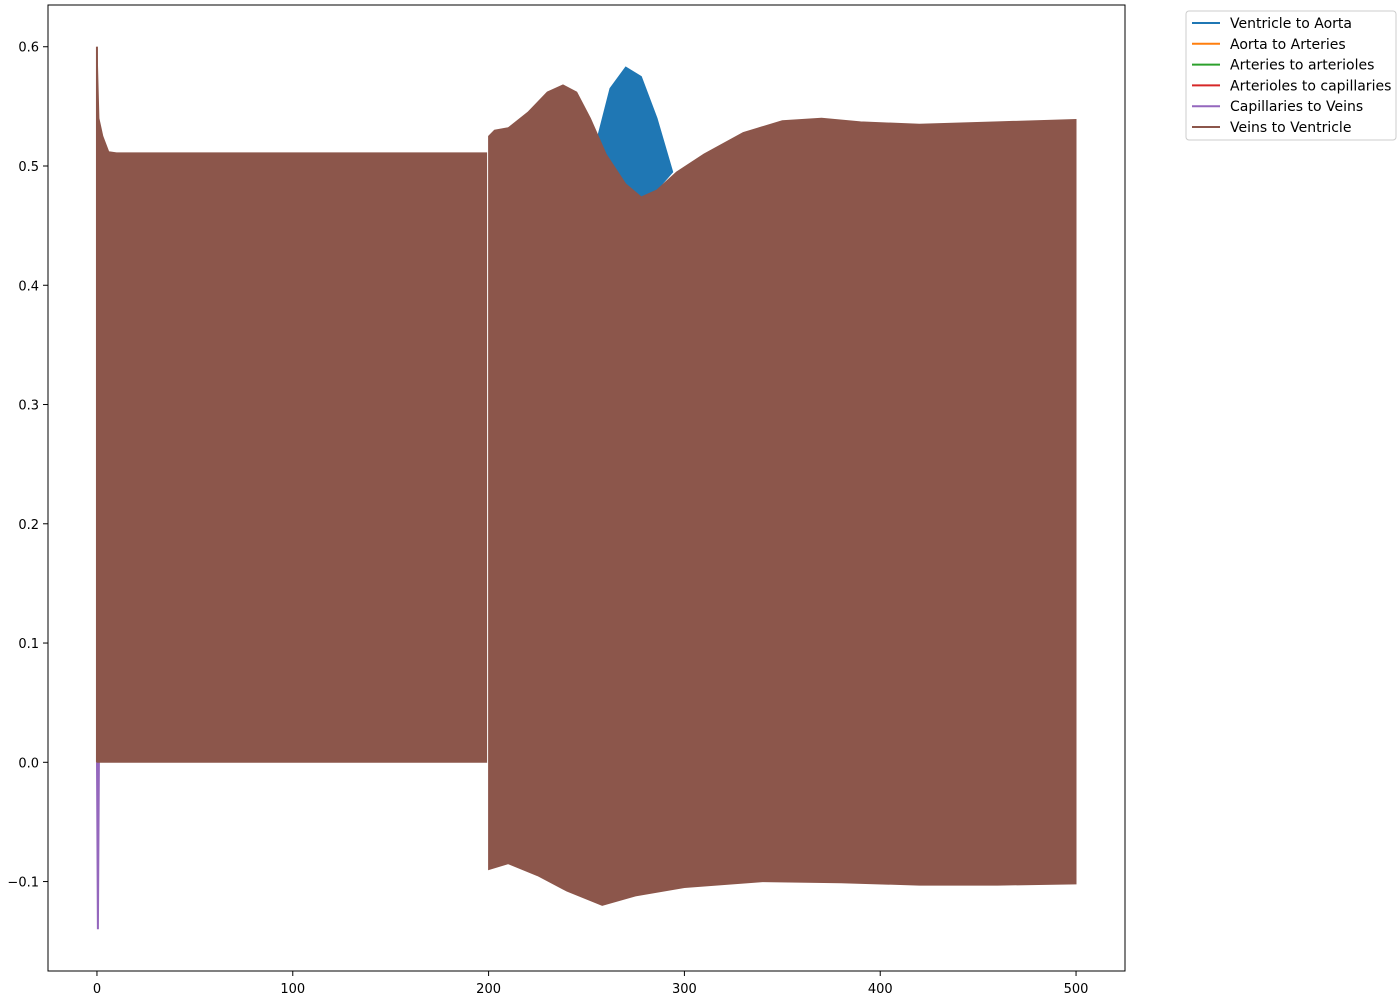  What do you see at coordinates (28, 406) in the screenshot?
I see `y-tick-label: 0.3` at bounding box center [28, 406].